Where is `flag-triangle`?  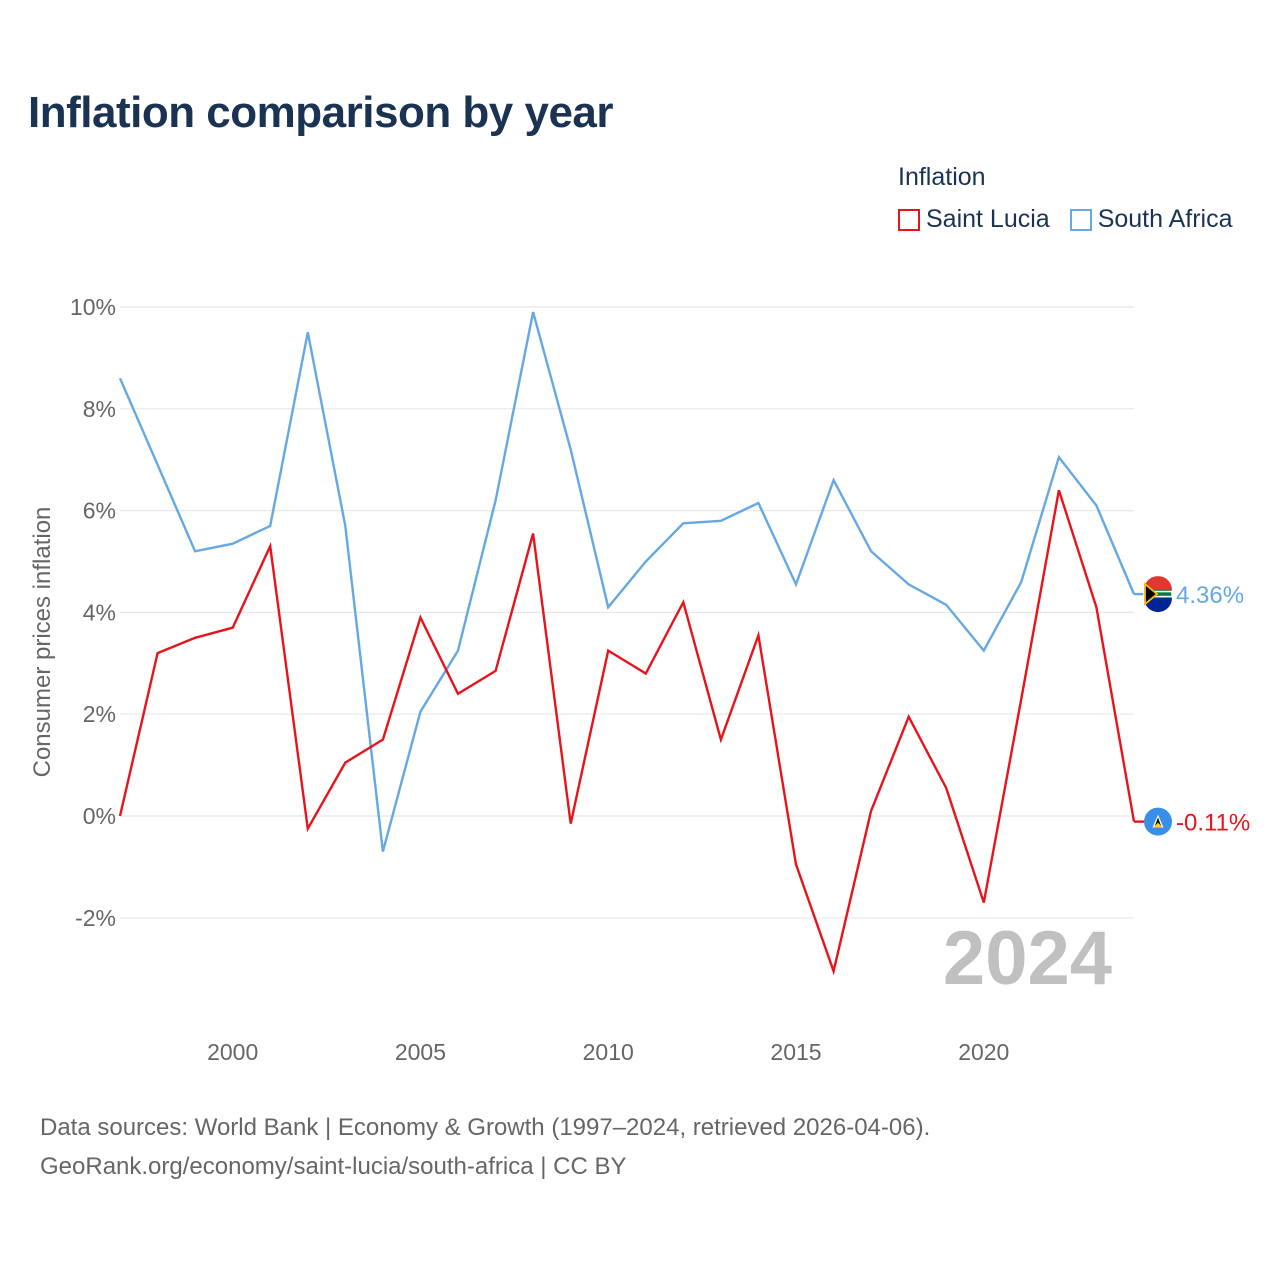 flag-triangle is located at coordinates (1151, 594).